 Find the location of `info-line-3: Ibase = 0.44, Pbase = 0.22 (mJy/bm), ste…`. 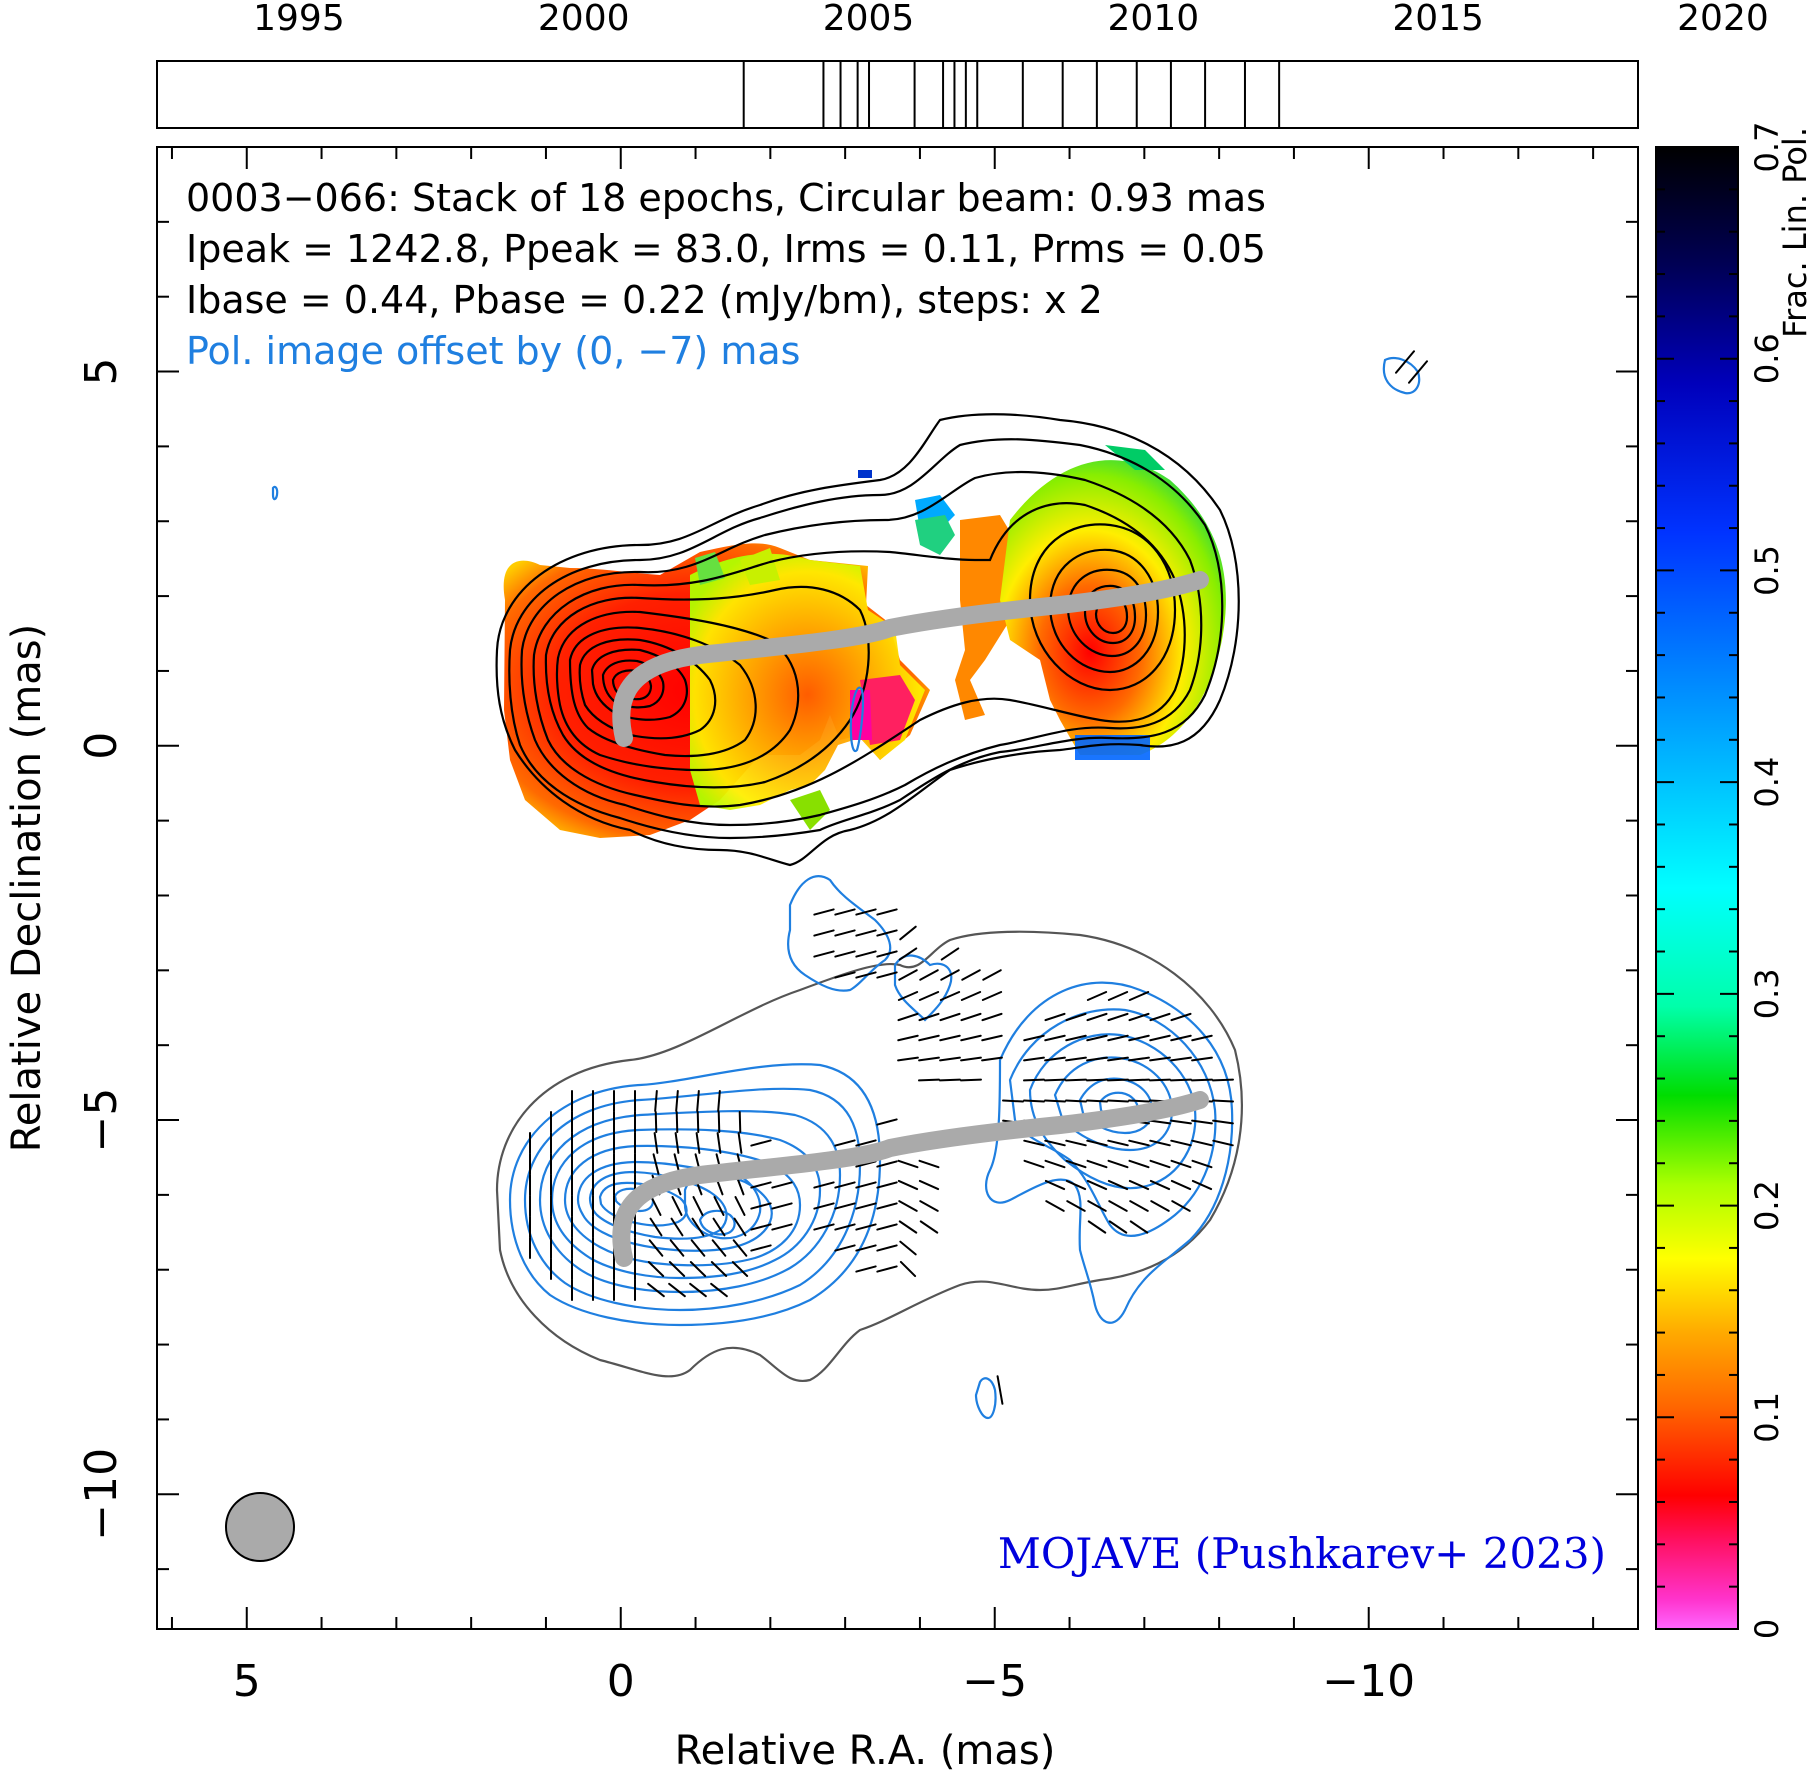

info-line-3: Ibase = 0.44, Pbase = 0.22 (mJy/bm), ste… is located at coordinates (644, 300).